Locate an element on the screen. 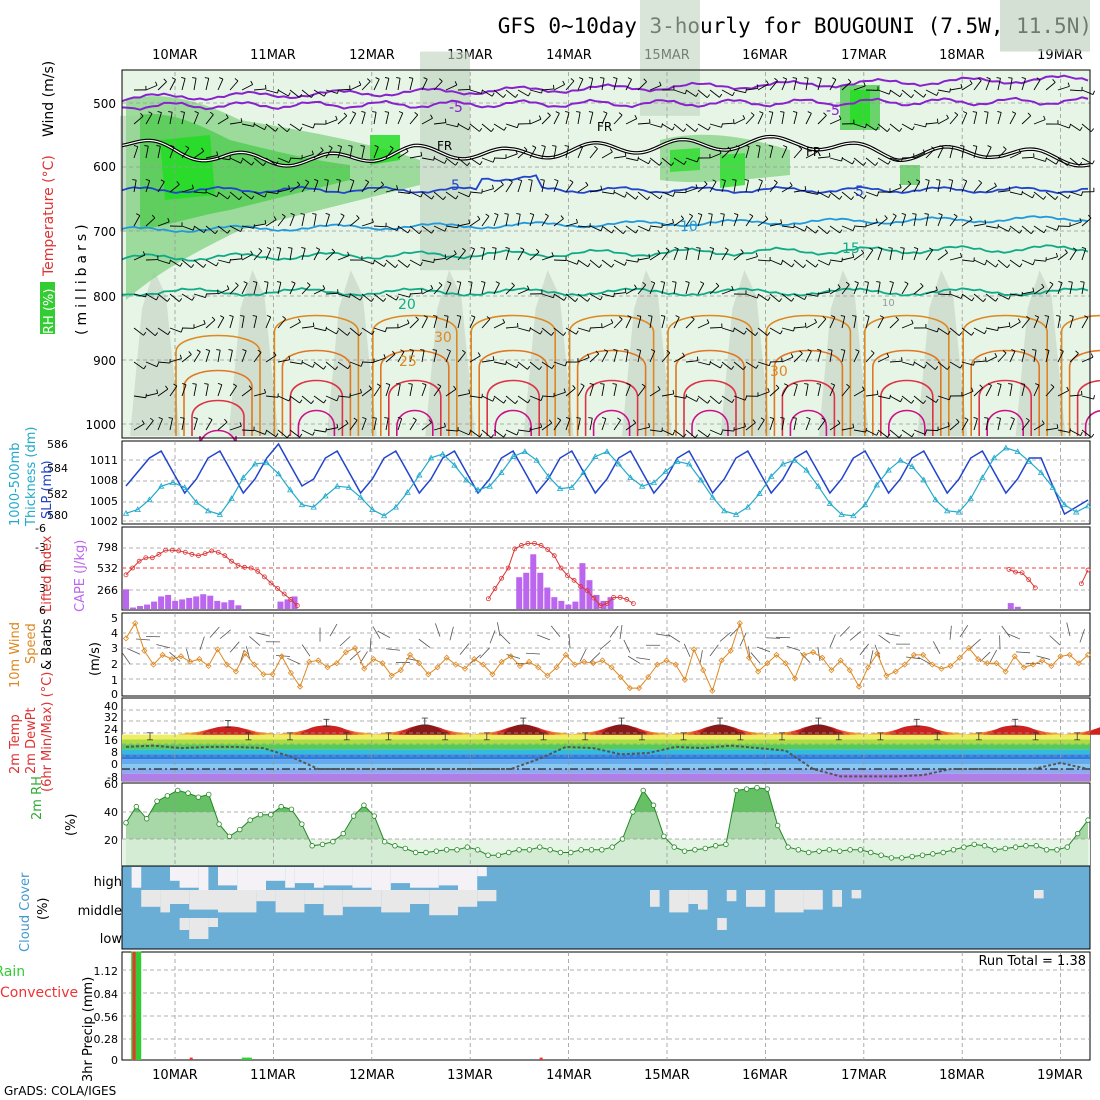 The image size is (1100, 1100). ylabel-temp: 2m Temp is located at coordinates (15, 744).